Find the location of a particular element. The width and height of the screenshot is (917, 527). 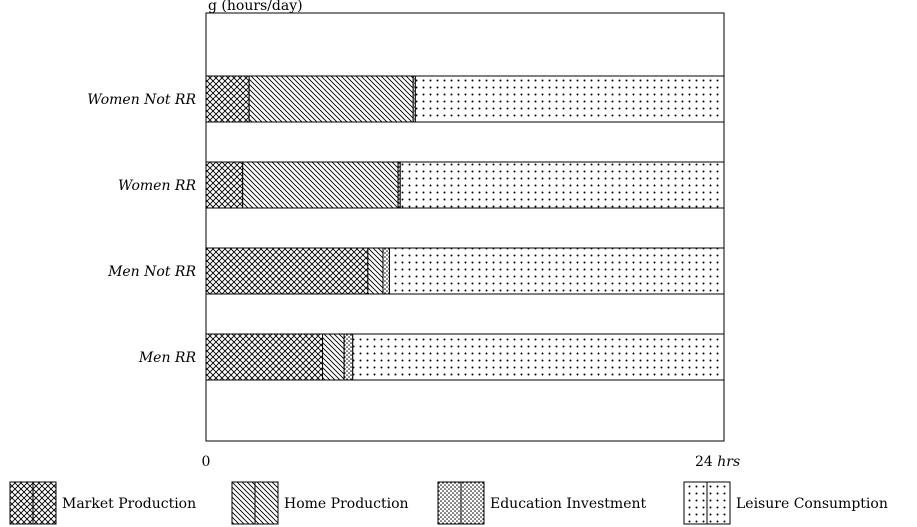

bar-segment-women-rr-home-production is located at coordinates (320, 185).